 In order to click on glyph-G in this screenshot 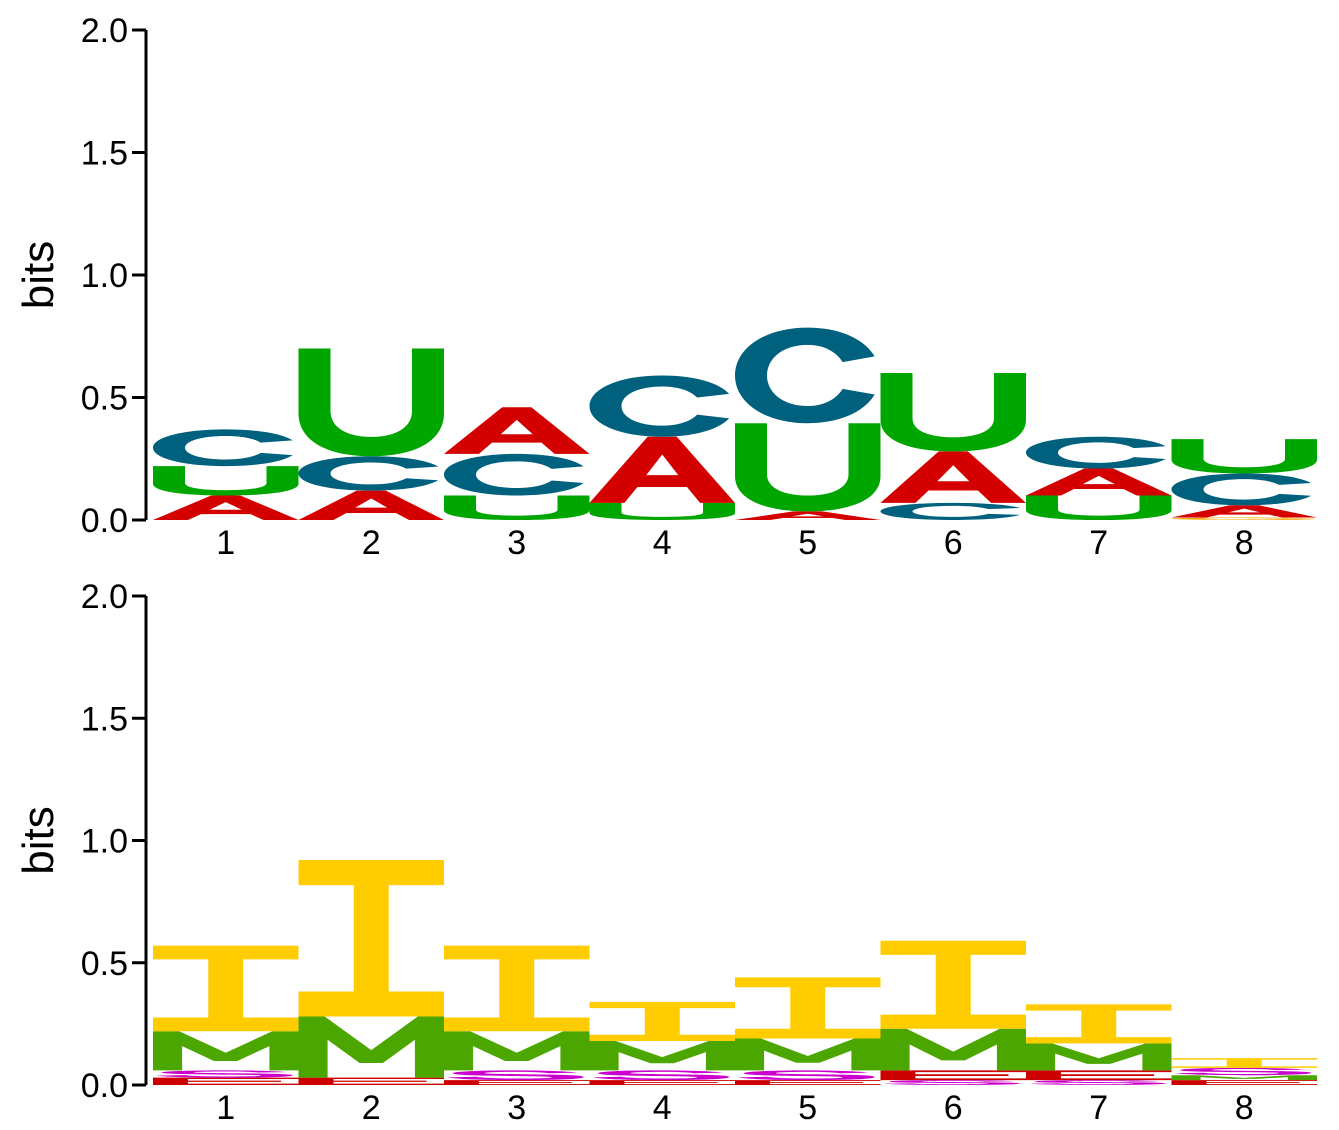, I will do `click(1243, 518)`.